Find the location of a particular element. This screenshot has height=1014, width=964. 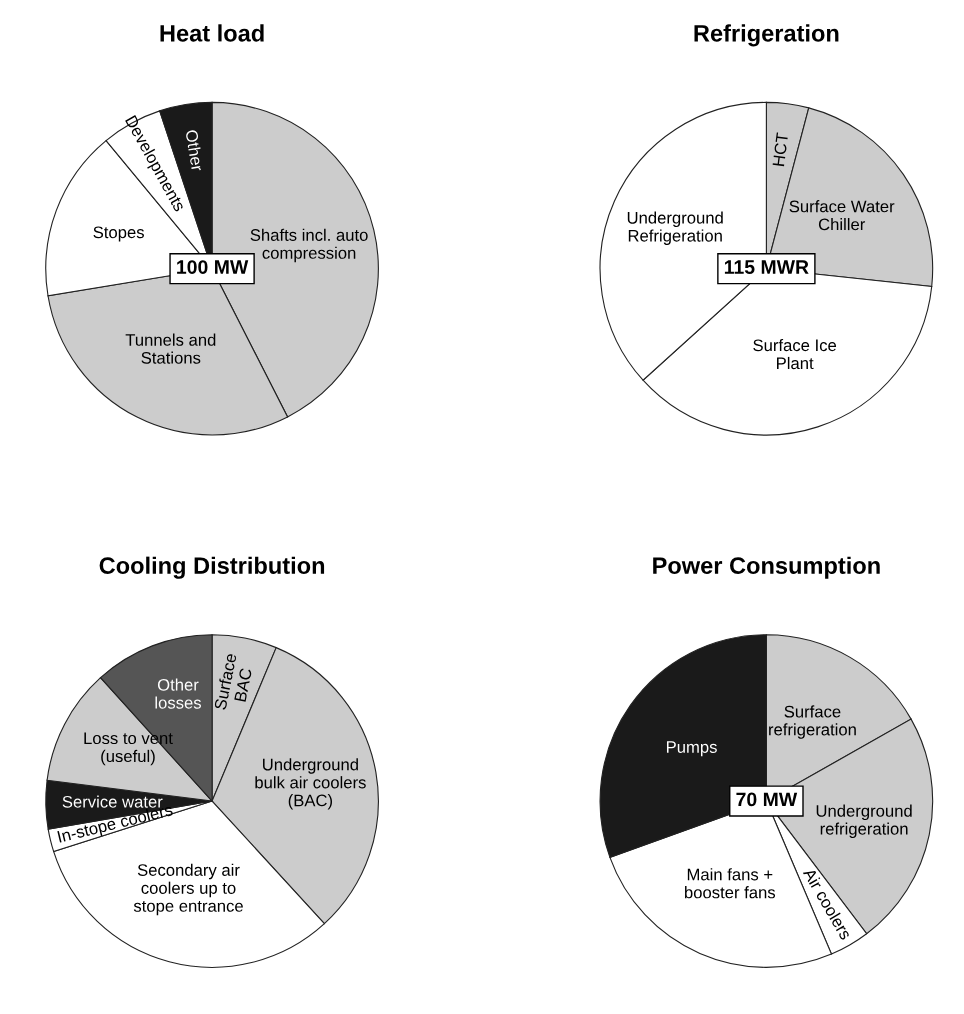

slice-label: Shafts incl. auto compression is located at coordinates (309, 245).